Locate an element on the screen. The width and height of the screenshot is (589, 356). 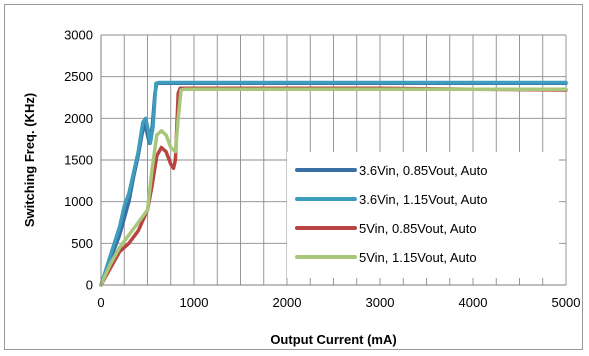
y-tick-label: 3000 is located at coordinates (78, 35).